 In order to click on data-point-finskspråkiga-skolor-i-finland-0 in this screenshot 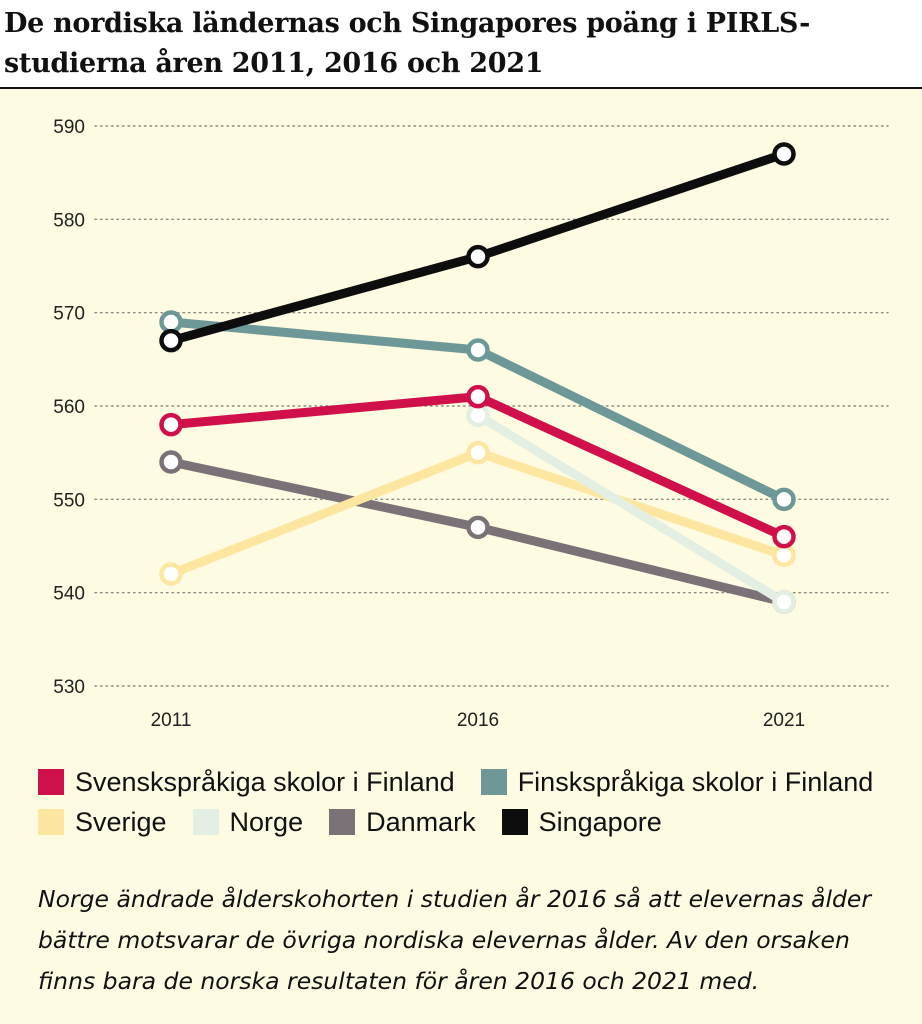, I will do `click(171, 322)`.